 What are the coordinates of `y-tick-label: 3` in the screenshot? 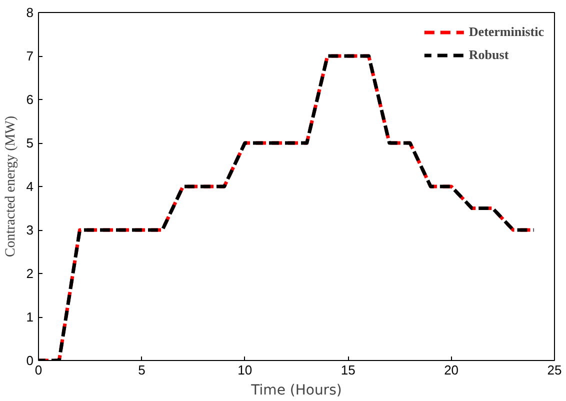 It's located at (30, 230).